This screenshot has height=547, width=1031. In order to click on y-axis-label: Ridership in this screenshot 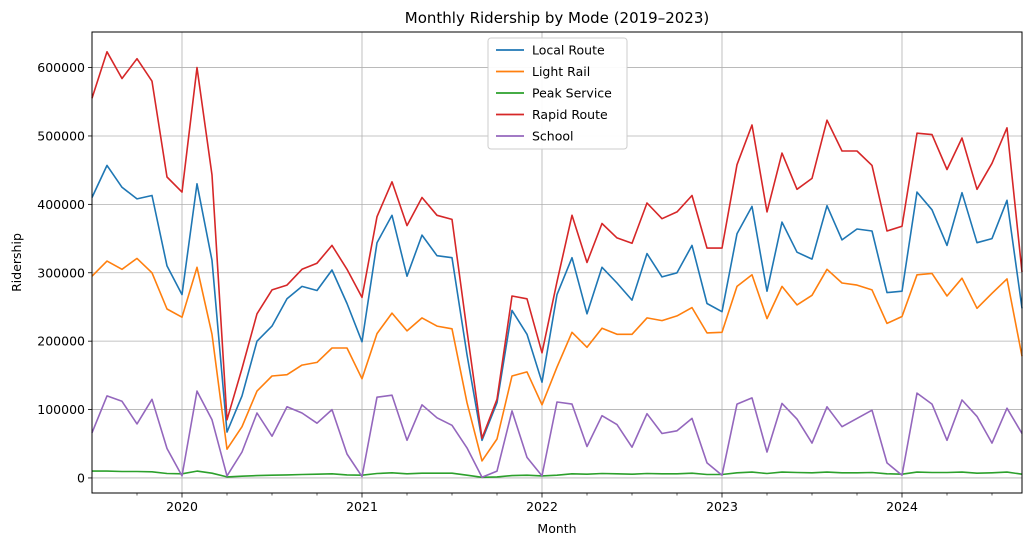, I will do `click(16, 262)`.